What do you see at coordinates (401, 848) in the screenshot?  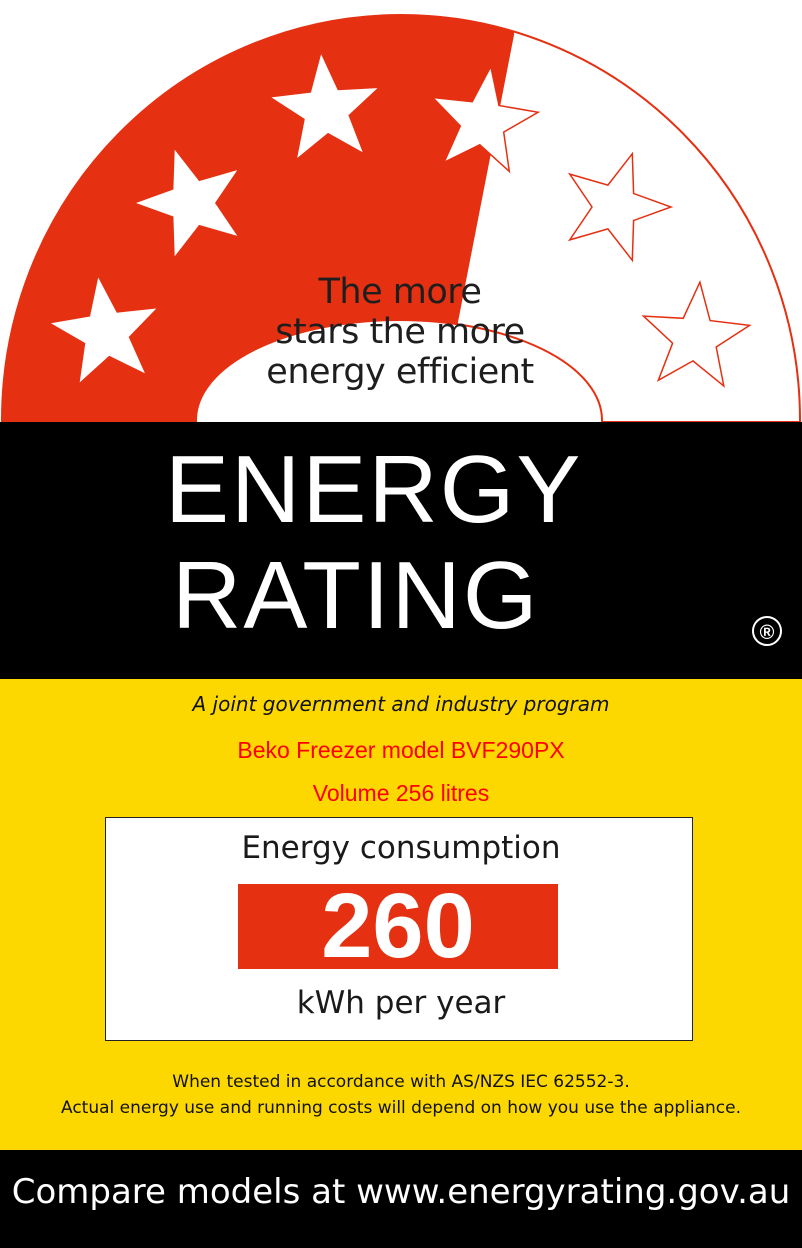 I see `consumption-label: Energy consumption` at bounding box center [401, 848].